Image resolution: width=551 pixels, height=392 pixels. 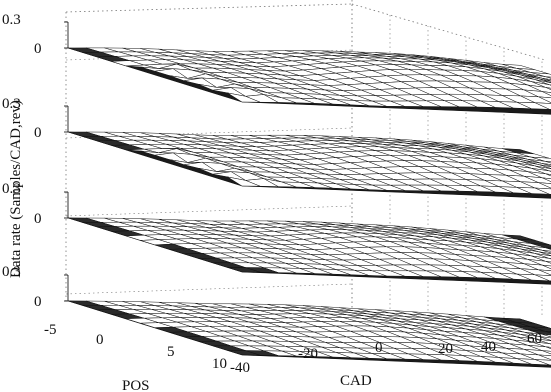 What do you see at coordinates (171, 352) in the screenshot?
I see `y-tick-label: 5` at bounding box center [171, 352].